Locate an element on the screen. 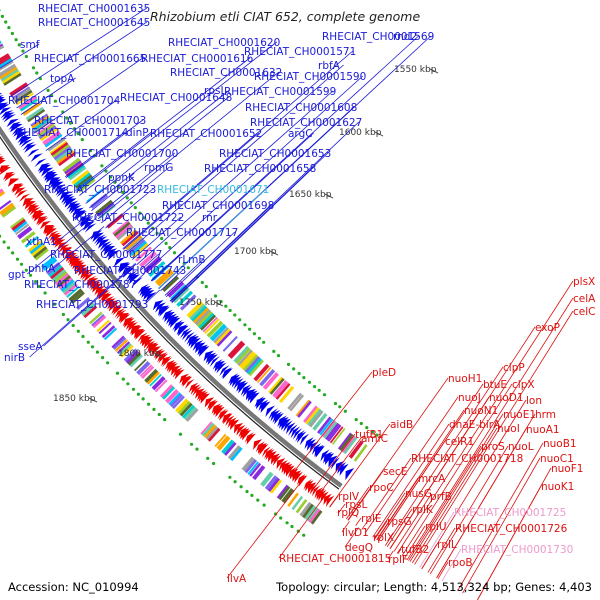  forward-gene-label: RHECIAT_CH0001723 is located at coordinates (100, 190).